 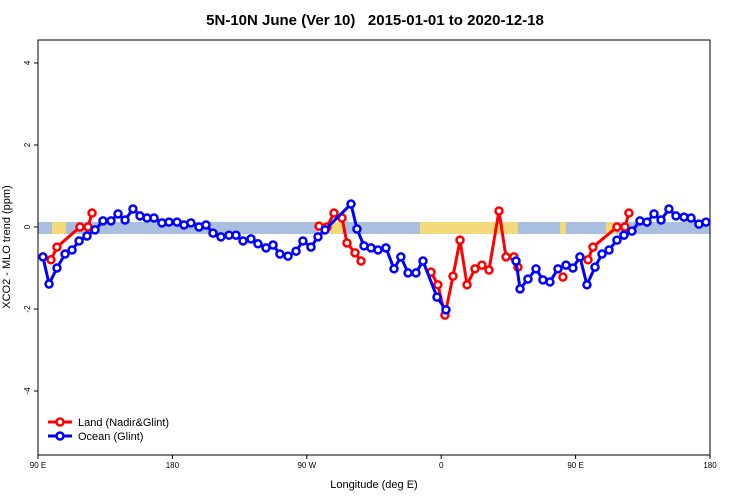 What do you see at coordinates (110, 437) in the screenshot?
I see `legend-label: Ocean (Glint)` at bounding box center [110, 437].